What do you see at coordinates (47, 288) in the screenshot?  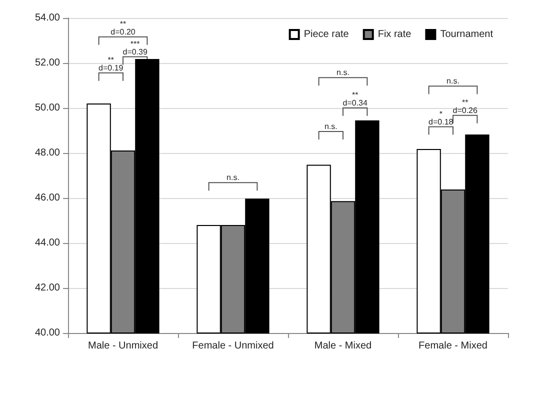 I see `y-tick-label: 42.00` at bounding box center [47, 288].